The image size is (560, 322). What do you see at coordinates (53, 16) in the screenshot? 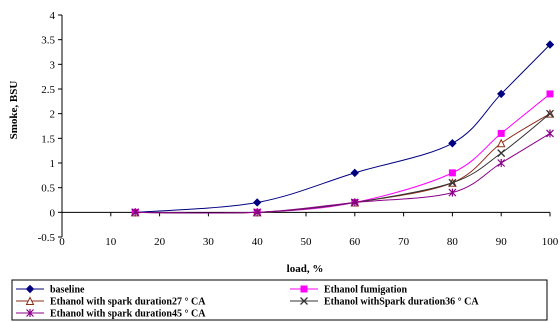
I see `y-tick-label: 4` at bounding box center [53, 16].